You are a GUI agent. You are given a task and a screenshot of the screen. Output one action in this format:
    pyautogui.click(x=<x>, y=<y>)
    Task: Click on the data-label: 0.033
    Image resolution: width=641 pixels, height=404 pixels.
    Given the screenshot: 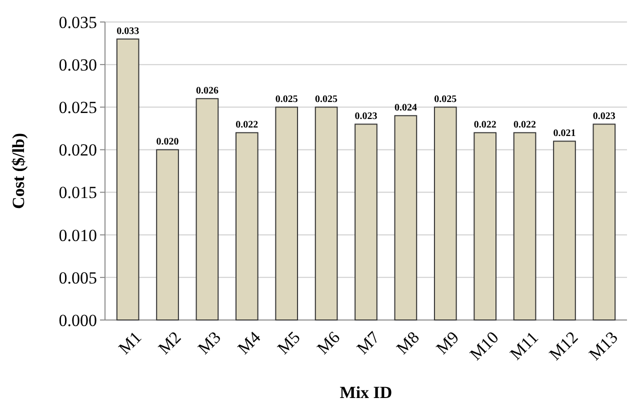 What is the action you would take?
    pyautogui.click(x=128, y=32)
    